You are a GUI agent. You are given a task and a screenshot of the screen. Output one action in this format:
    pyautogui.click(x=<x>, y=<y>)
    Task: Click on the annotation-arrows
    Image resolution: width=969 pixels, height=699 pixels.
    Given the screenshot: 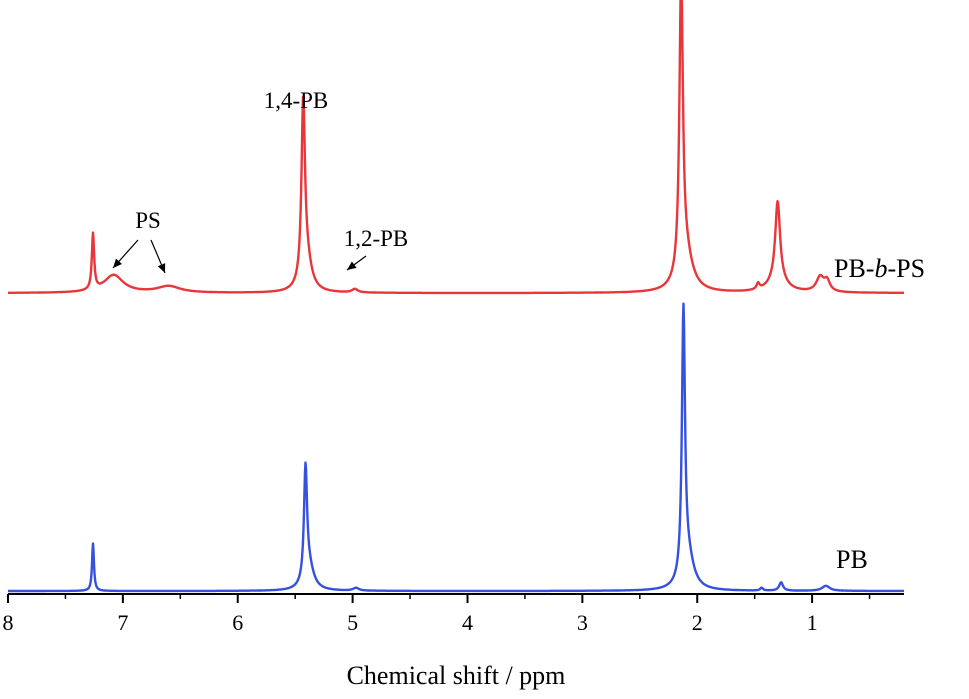 What is the action you would take?
    pyautogui.click(x=239, y=256)
    